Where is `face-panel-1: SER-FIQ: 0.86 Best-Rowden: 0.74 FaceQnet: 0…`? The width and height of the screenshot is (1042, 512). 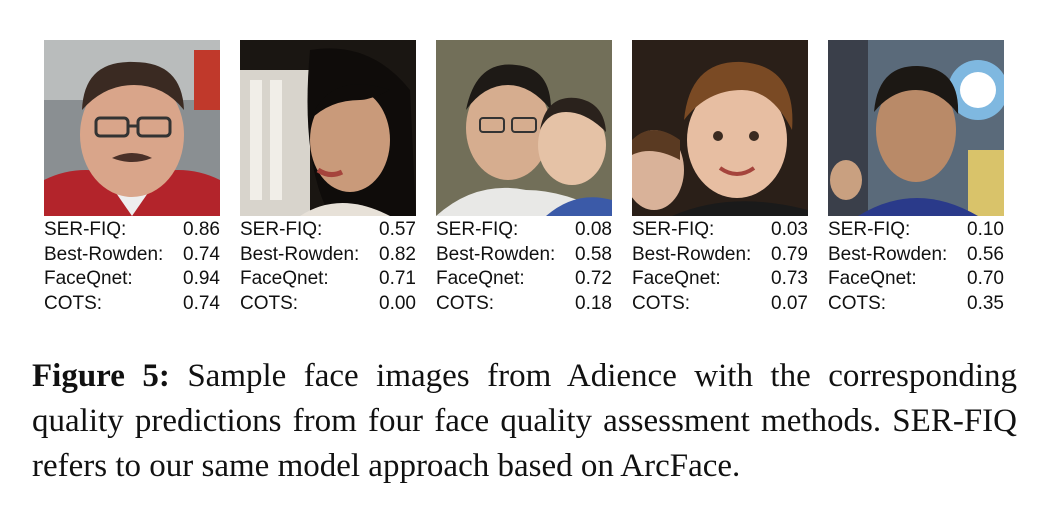 face-panel-1: SER-FIQ: 0.86 Best-Rowden: 0.74 FaceQnet: 0… is located at coordinates (132, 178).